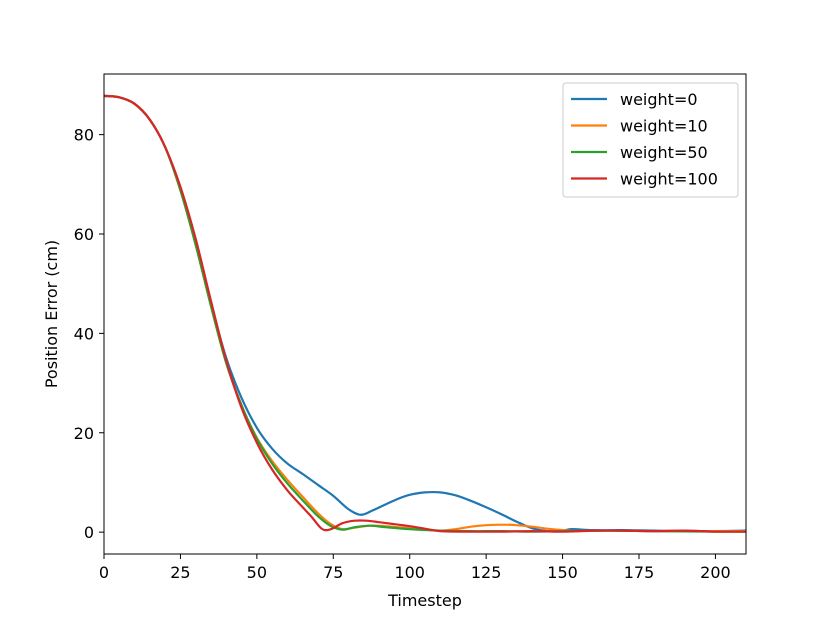  Describe the element at coordinates (562, 572) in the screenshot. I see `x-tick-label: 150` at that location.